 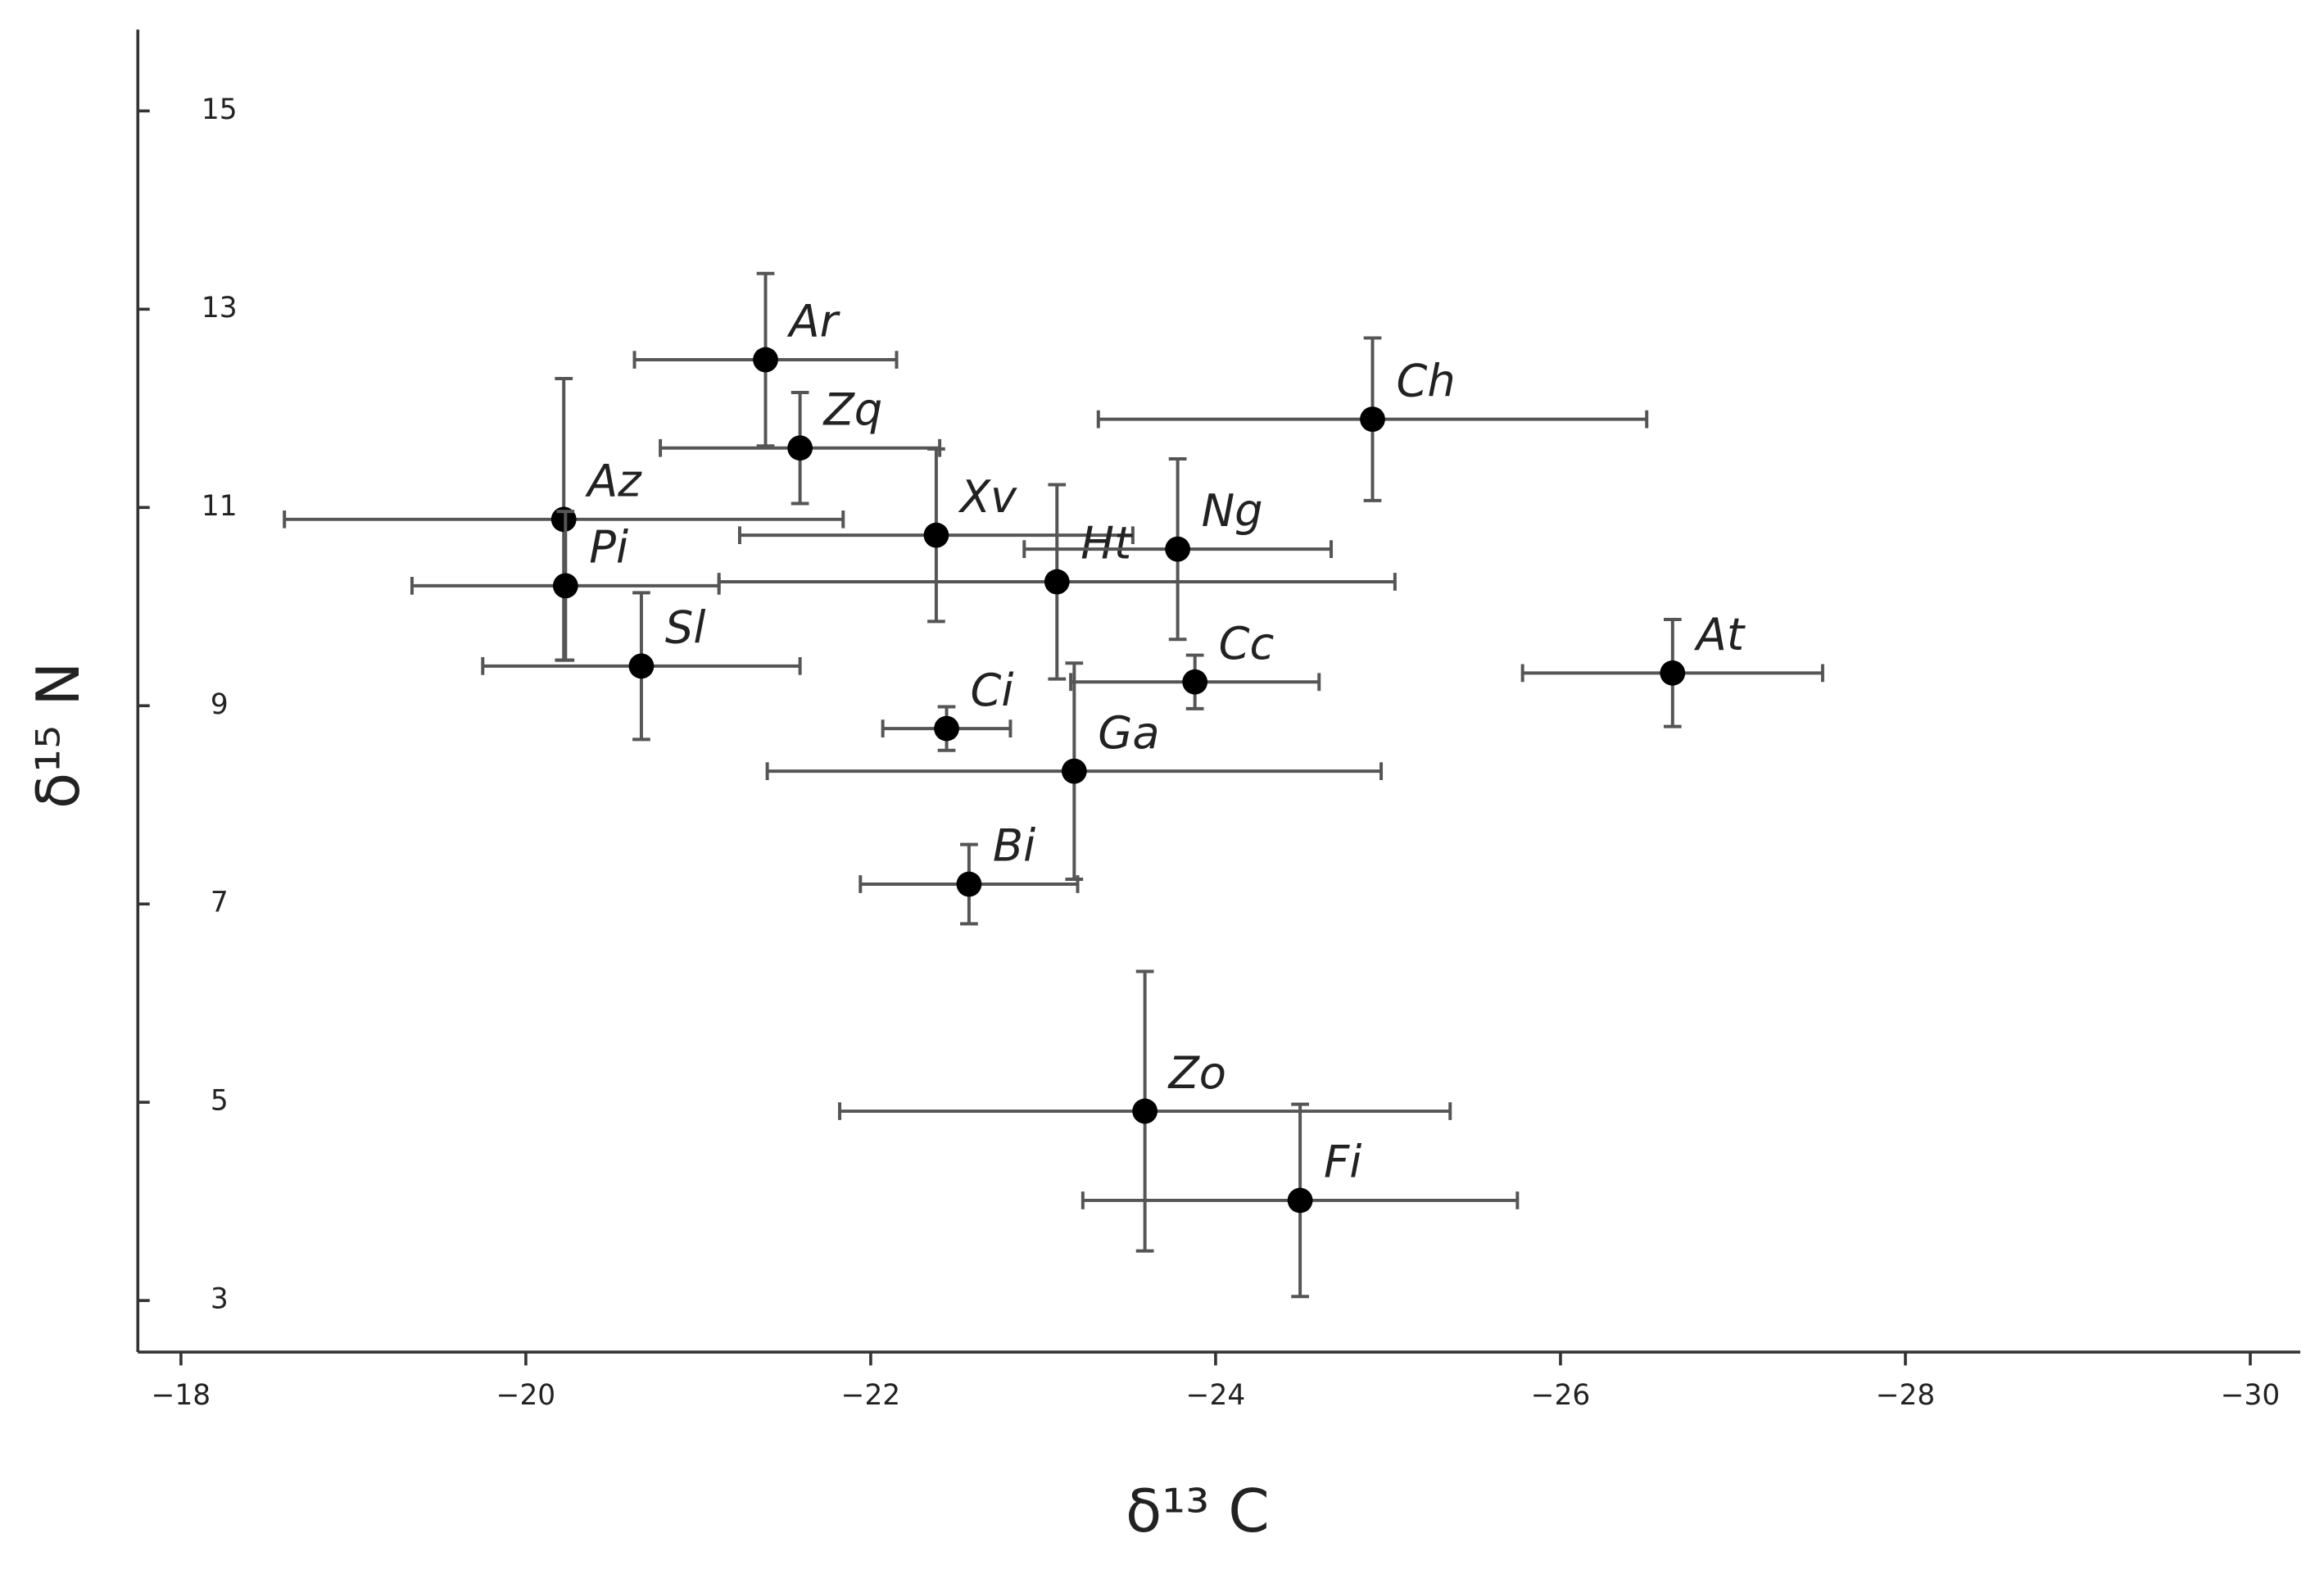 I want to click on x-tick-label: −22, so click(x=871, y=1395).